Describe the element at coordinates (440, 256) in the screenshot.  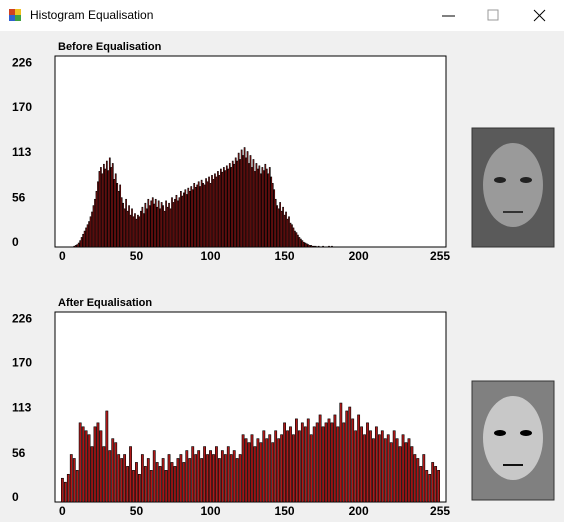
I see `x-tick-label: 255` at that location.